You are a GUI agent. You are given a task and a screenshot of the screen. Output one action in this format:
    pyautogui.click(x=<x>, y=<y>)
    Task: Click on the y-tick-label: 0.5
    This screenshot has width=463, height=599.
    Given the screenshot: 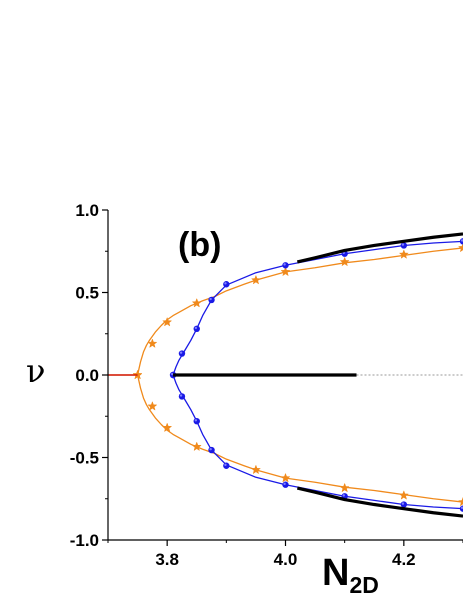 What is the action you would take?
    pyautogui.click(x=87, y=293)
    